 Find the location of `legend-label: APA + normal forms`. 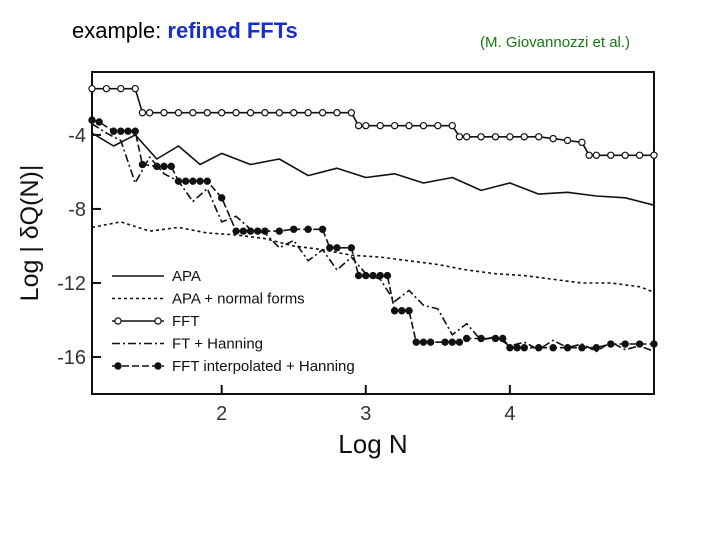

legend-label: APA + normal forms is located at coordinates (238, 299).